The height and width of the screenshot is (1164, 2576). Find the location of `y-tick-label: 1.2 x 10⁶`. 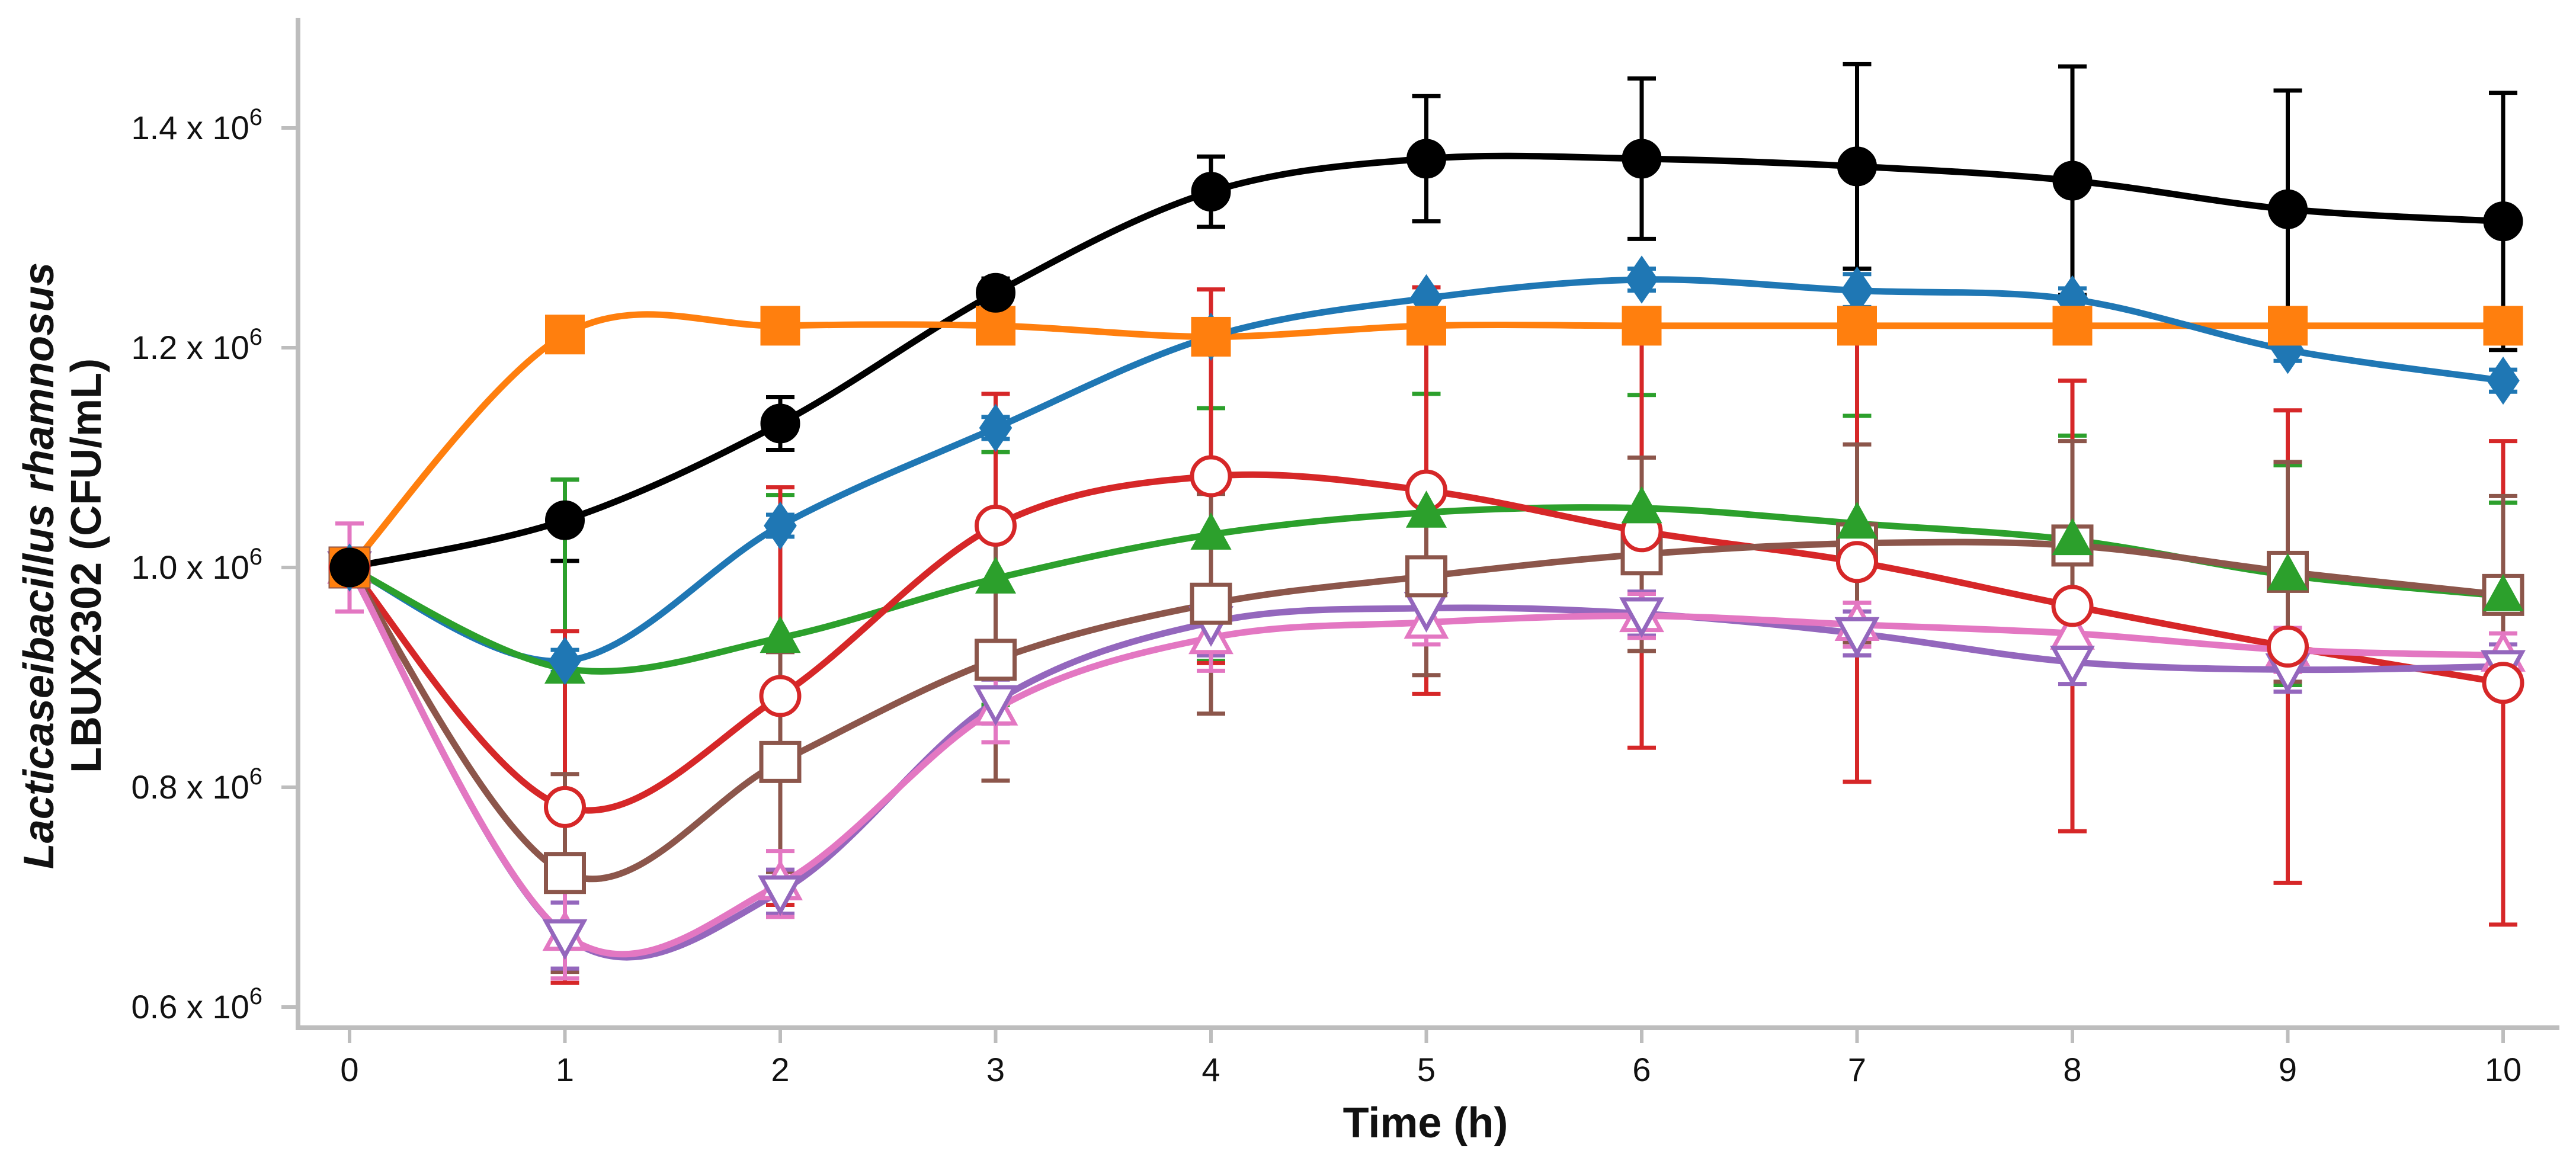

y-tick-label: 1.2 x 10⁶ is located at coordinates (197, 345).